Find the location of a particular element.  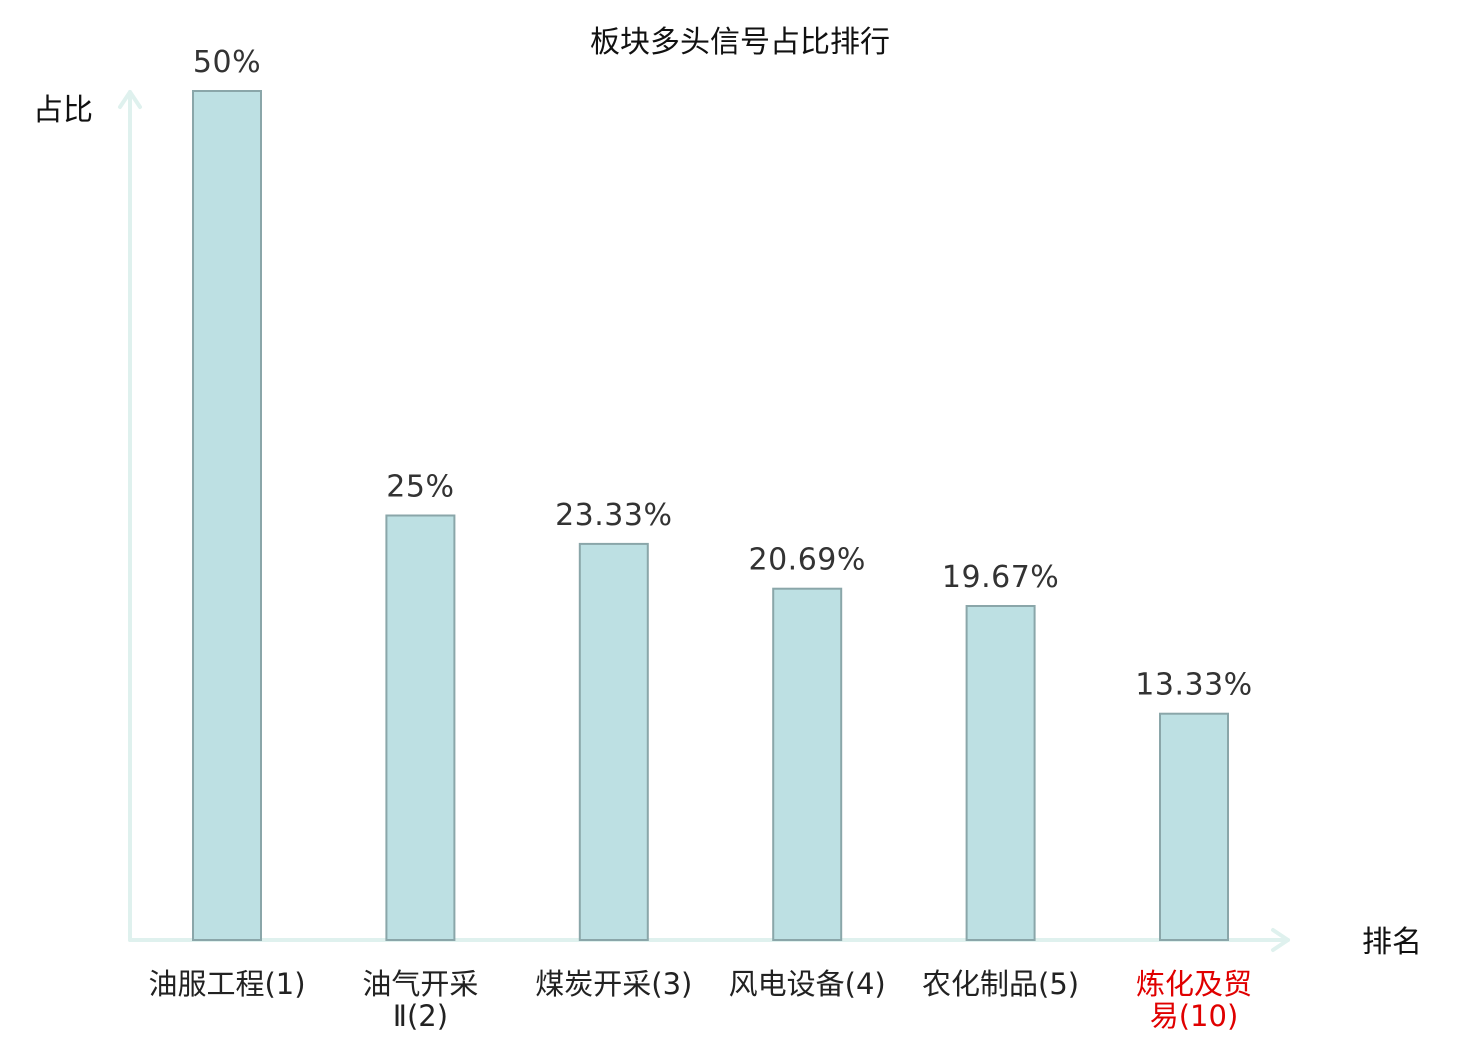

data-label: 50% is located at coordinates (227, 62).